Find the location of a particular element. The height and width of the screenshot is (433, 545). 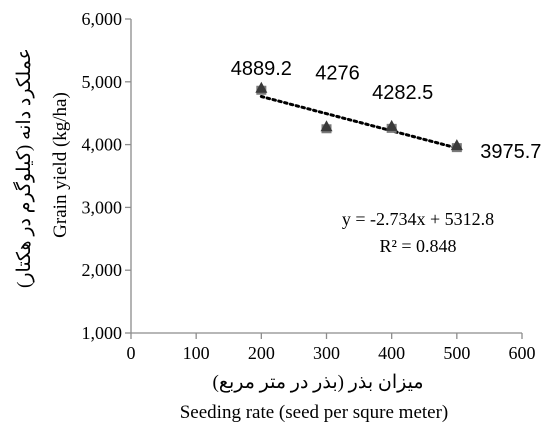

x-axis-ticks: 0 100 200 300 400 500 600 is located at coordinates (331, 348).